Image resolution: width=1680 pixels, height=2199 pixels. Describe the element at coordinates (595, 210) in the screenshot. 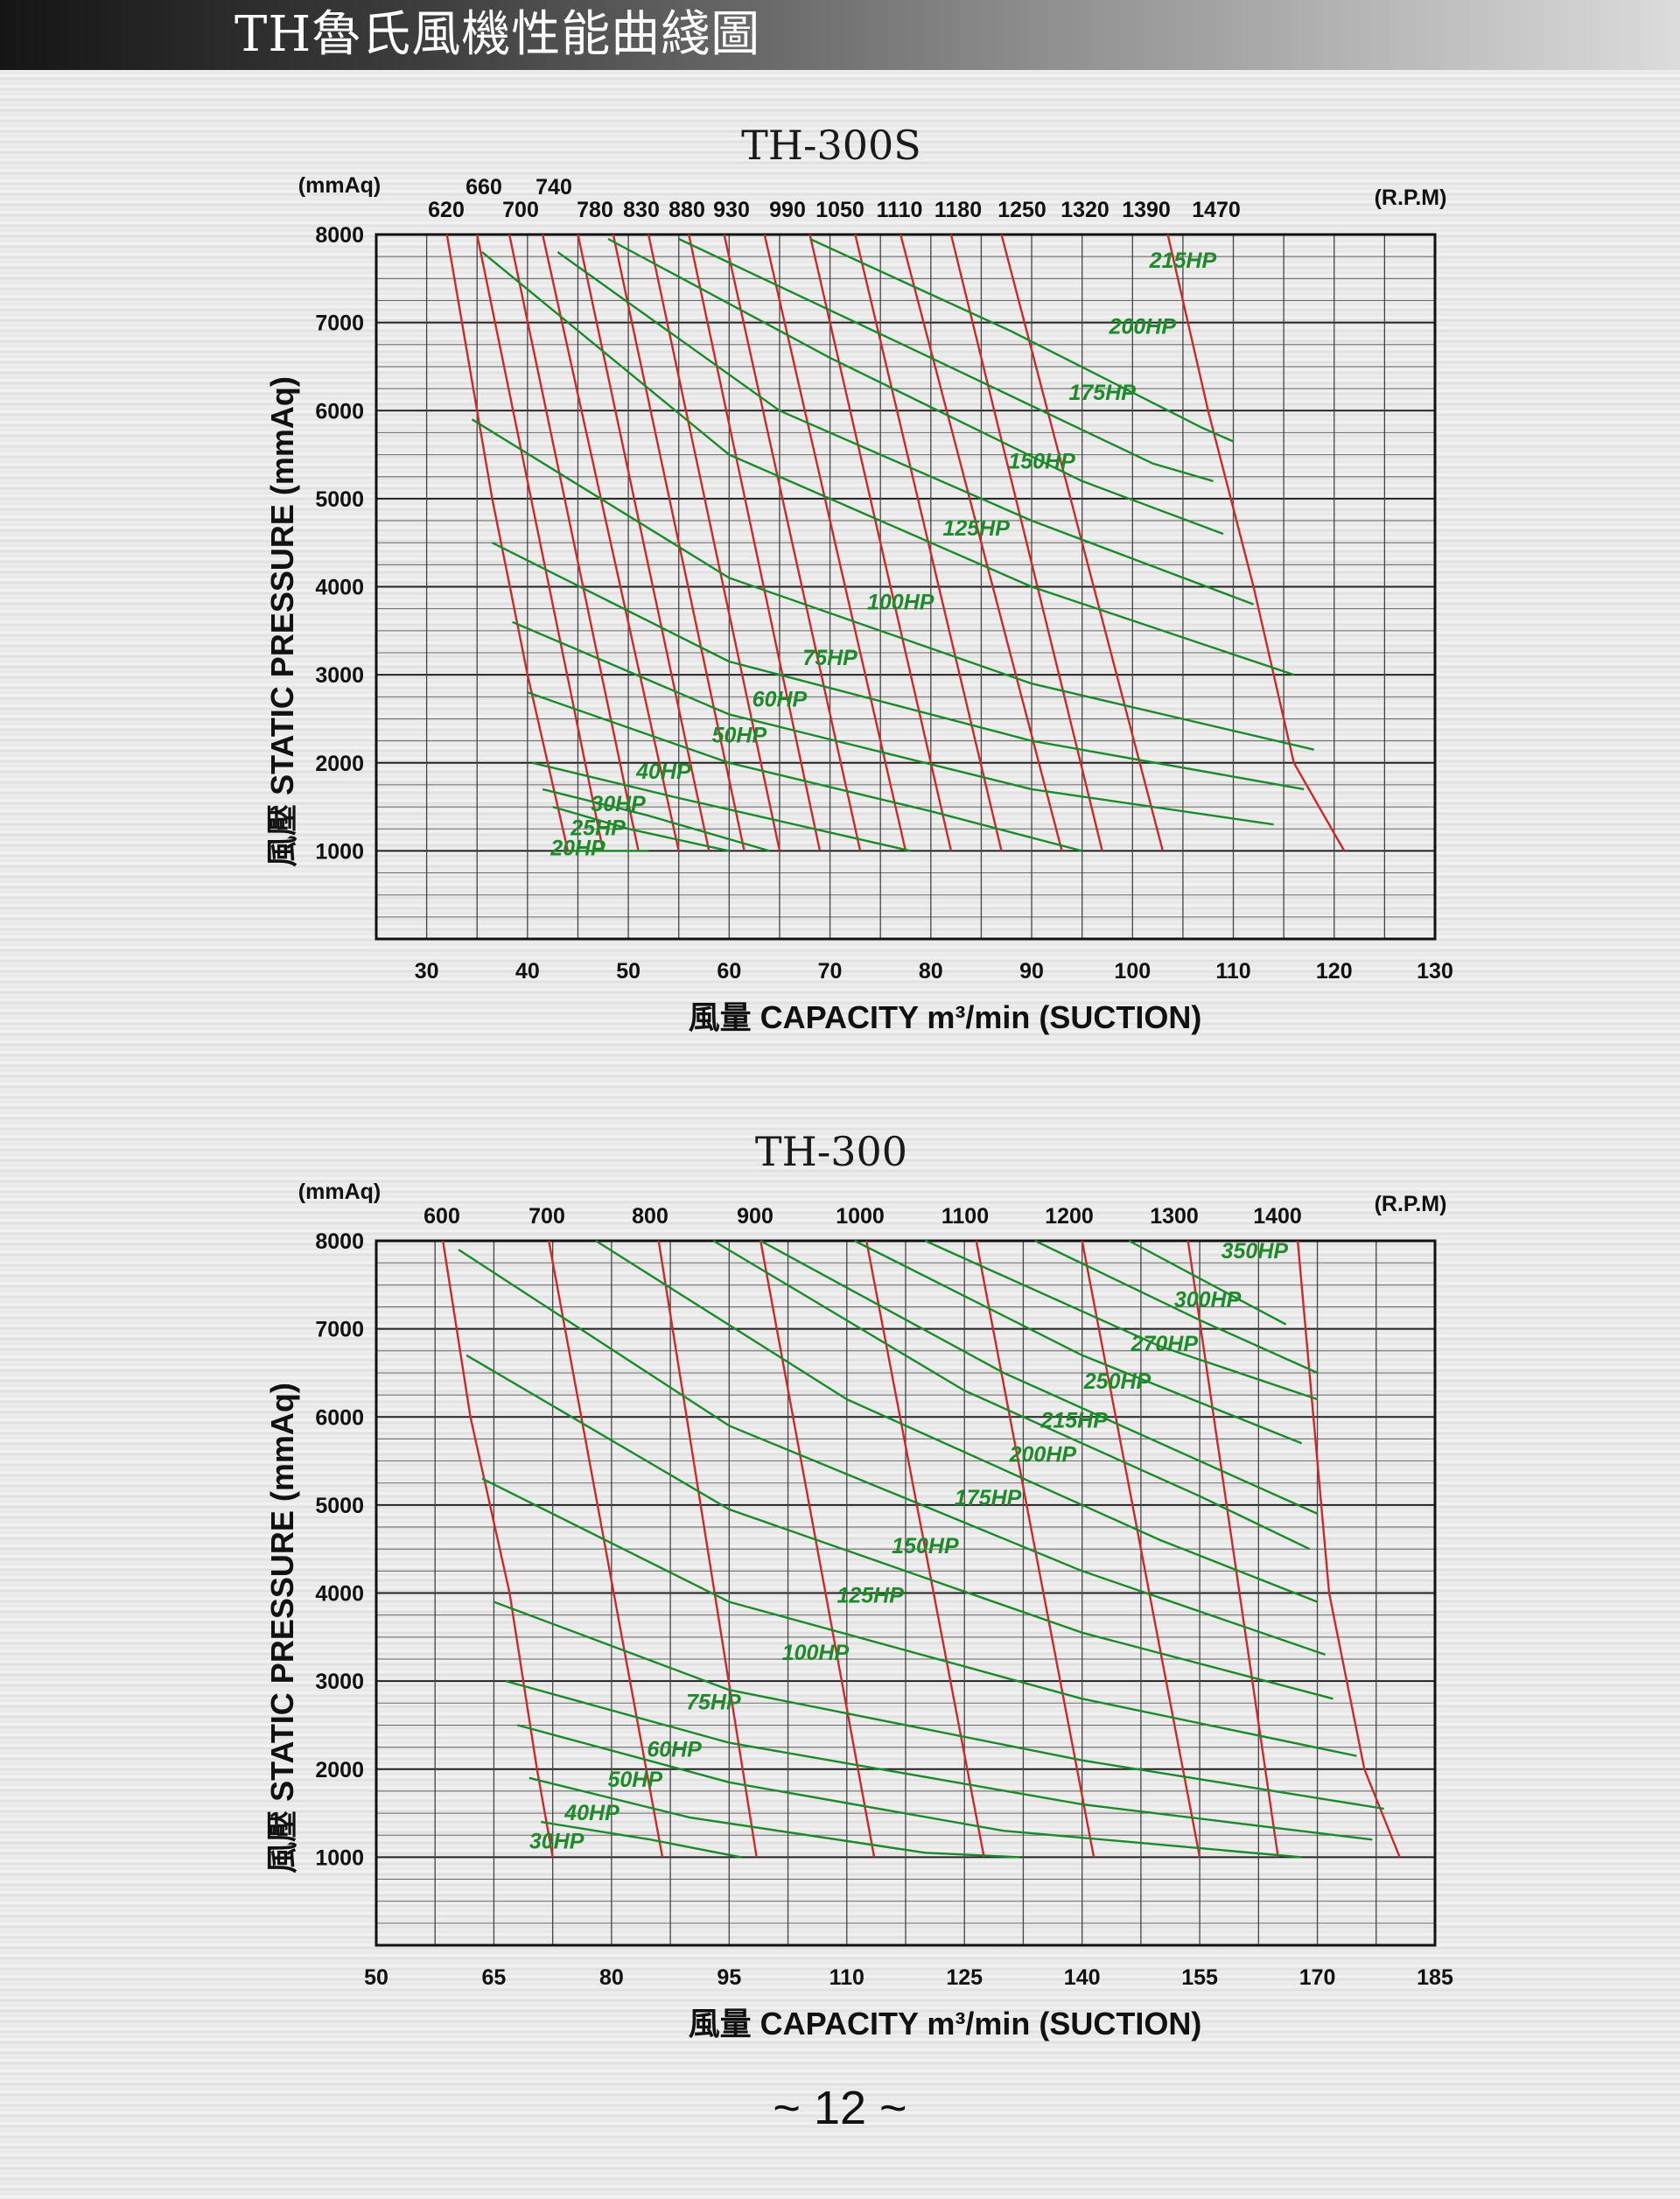

I see `rpm-label: 780` at that location.